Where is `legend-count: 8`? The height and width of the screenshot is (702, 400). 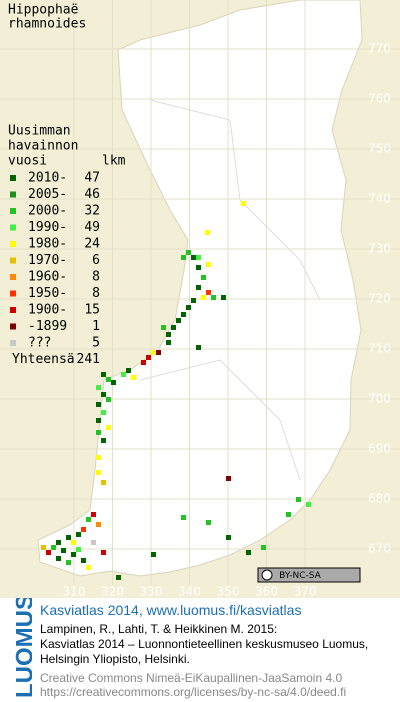
legend-count: 8 is located at coordinates (96, 293).